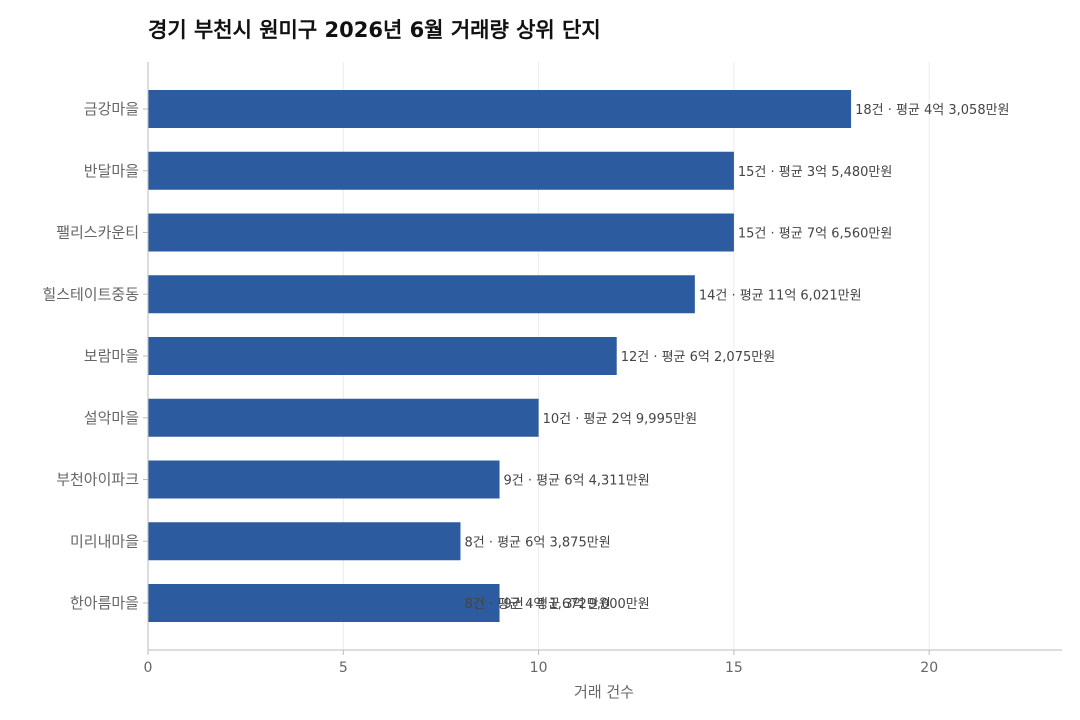  What do you see at coordinates (111, 418) in the screenshot?
I see `category-label-6: 설악마을` at bounding box center [111, 418].